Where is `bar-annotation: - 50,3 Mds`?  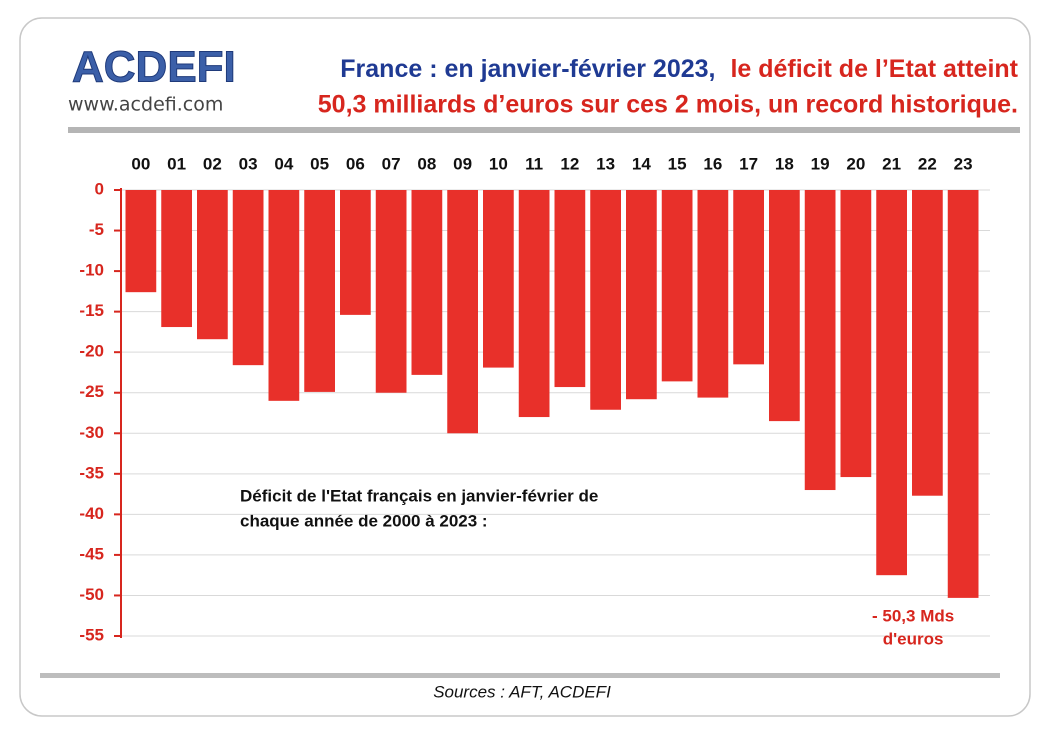 bar-annotation: - 50,3 Mds is located at coordinates (913, 615).